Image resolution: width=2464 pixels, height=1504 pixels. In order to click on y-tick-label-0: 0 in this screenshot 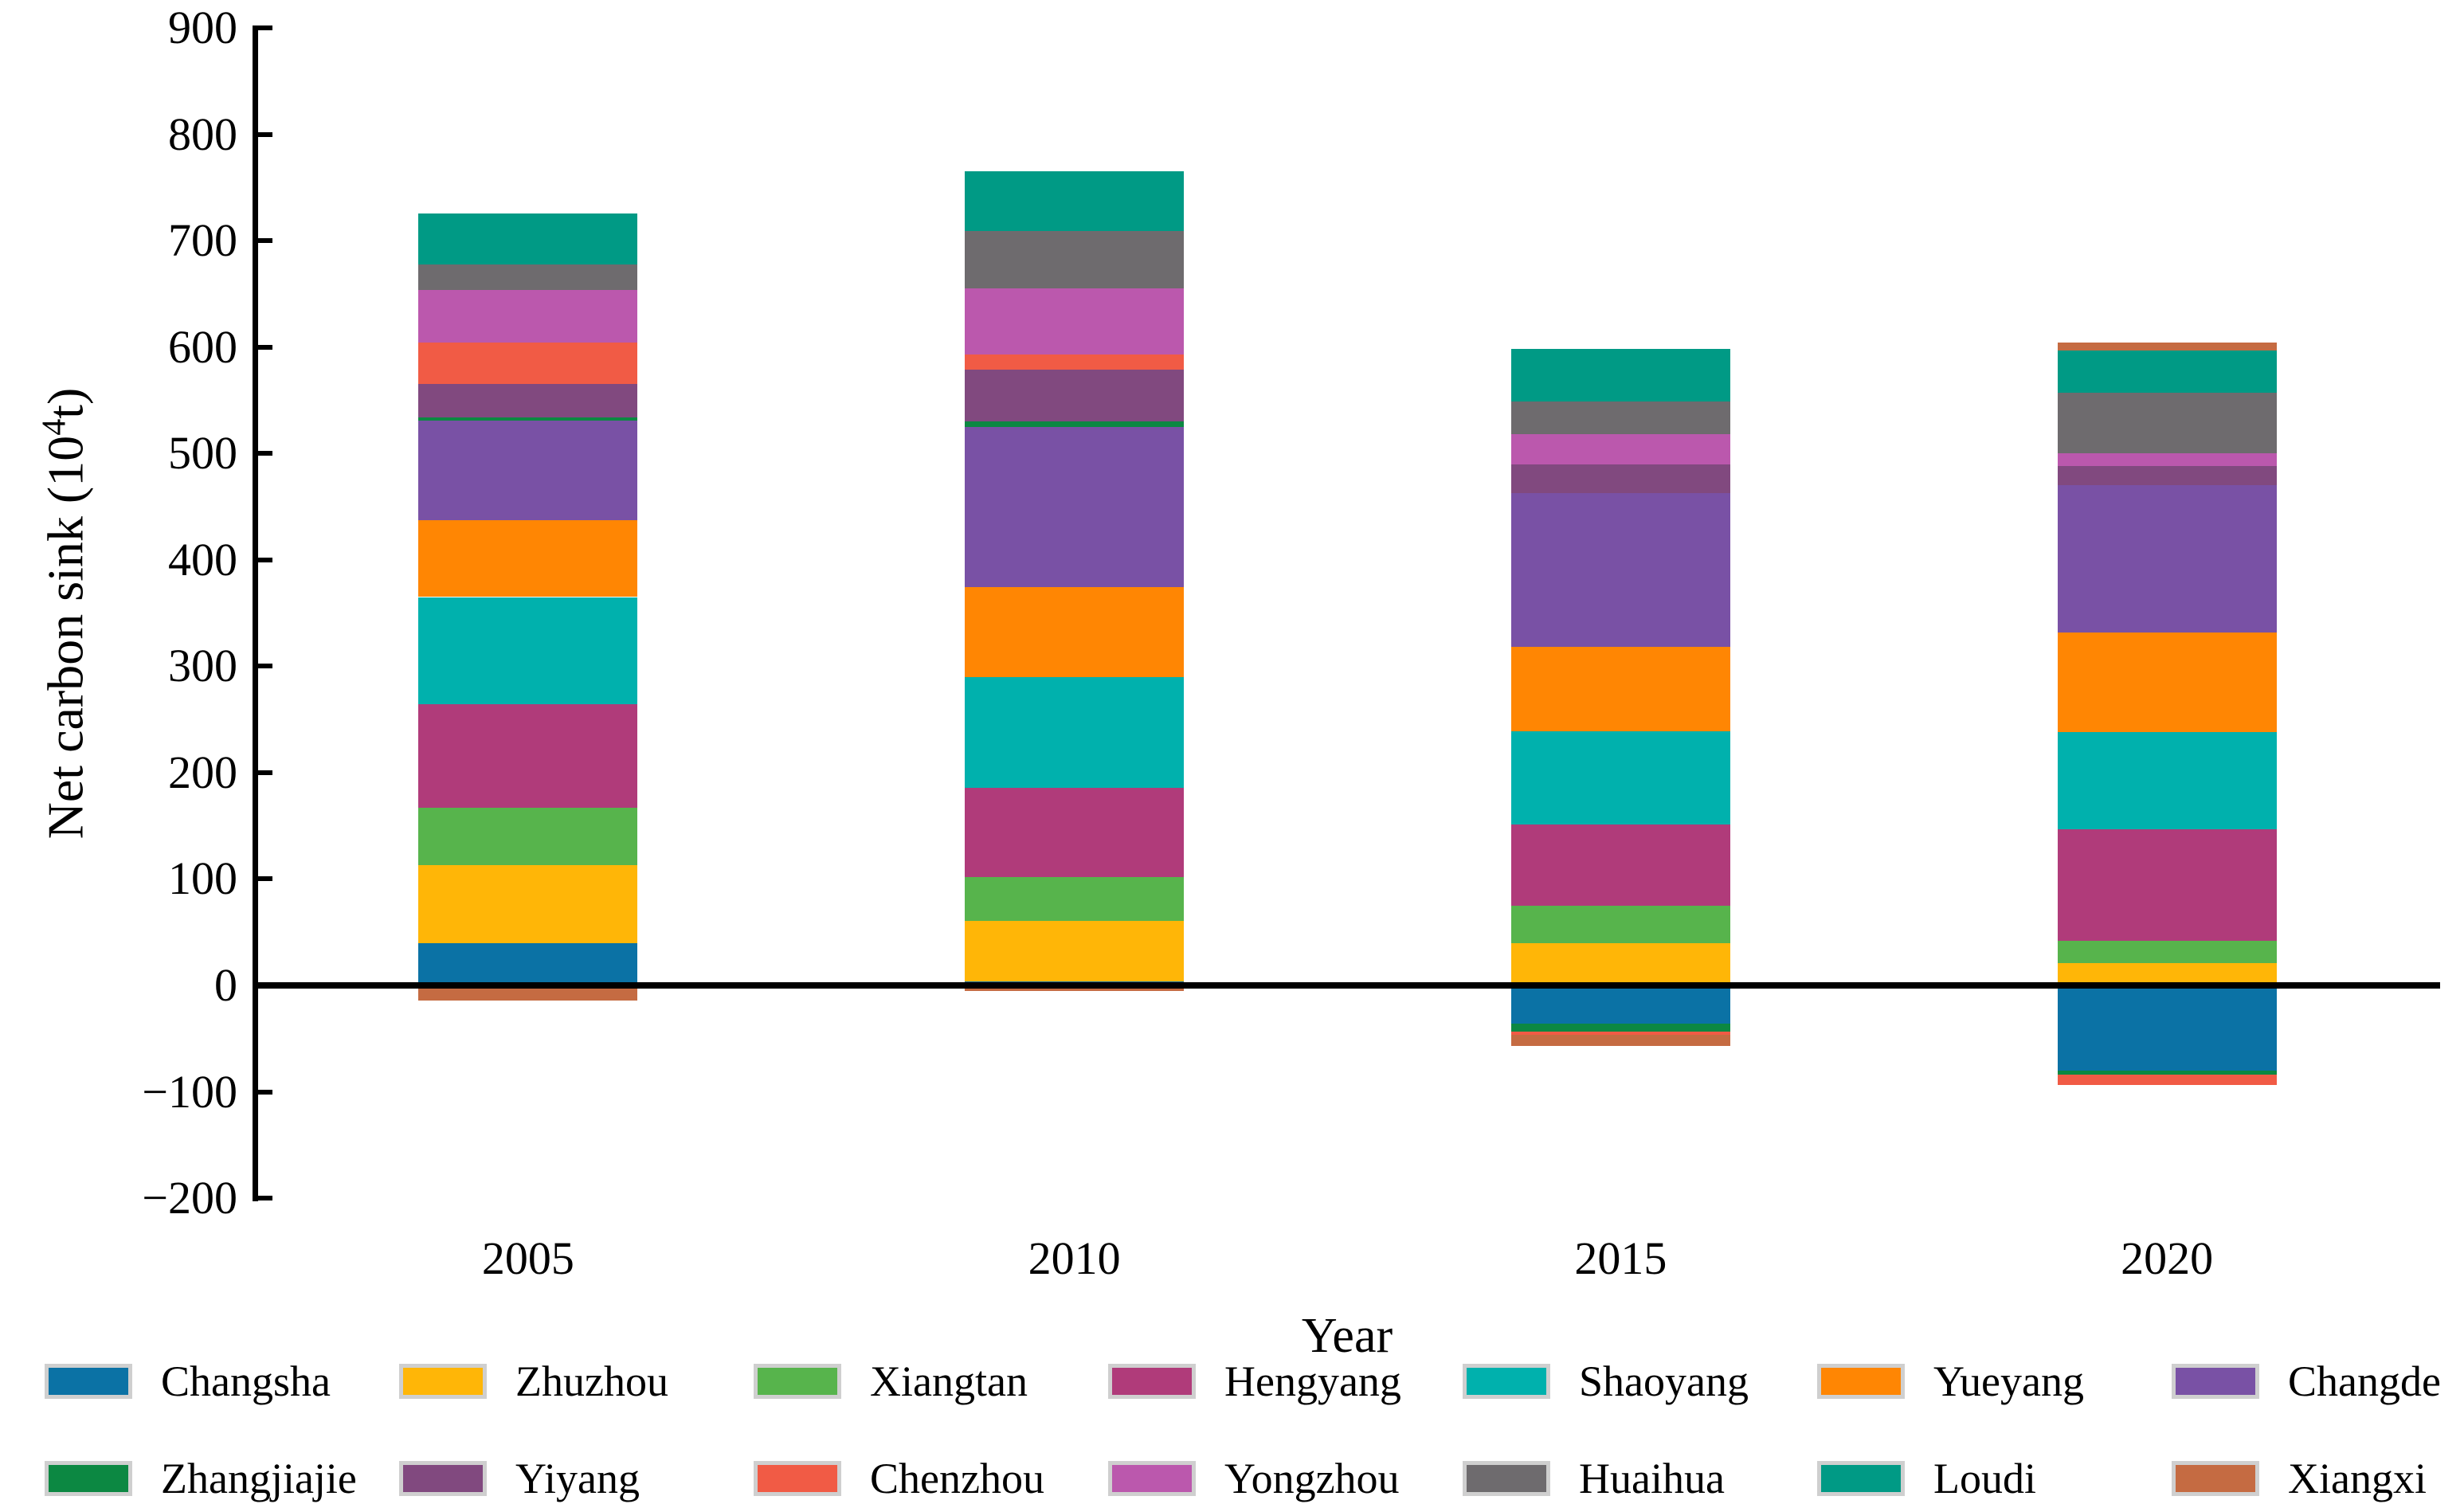, I will do `click(226, 985)`.